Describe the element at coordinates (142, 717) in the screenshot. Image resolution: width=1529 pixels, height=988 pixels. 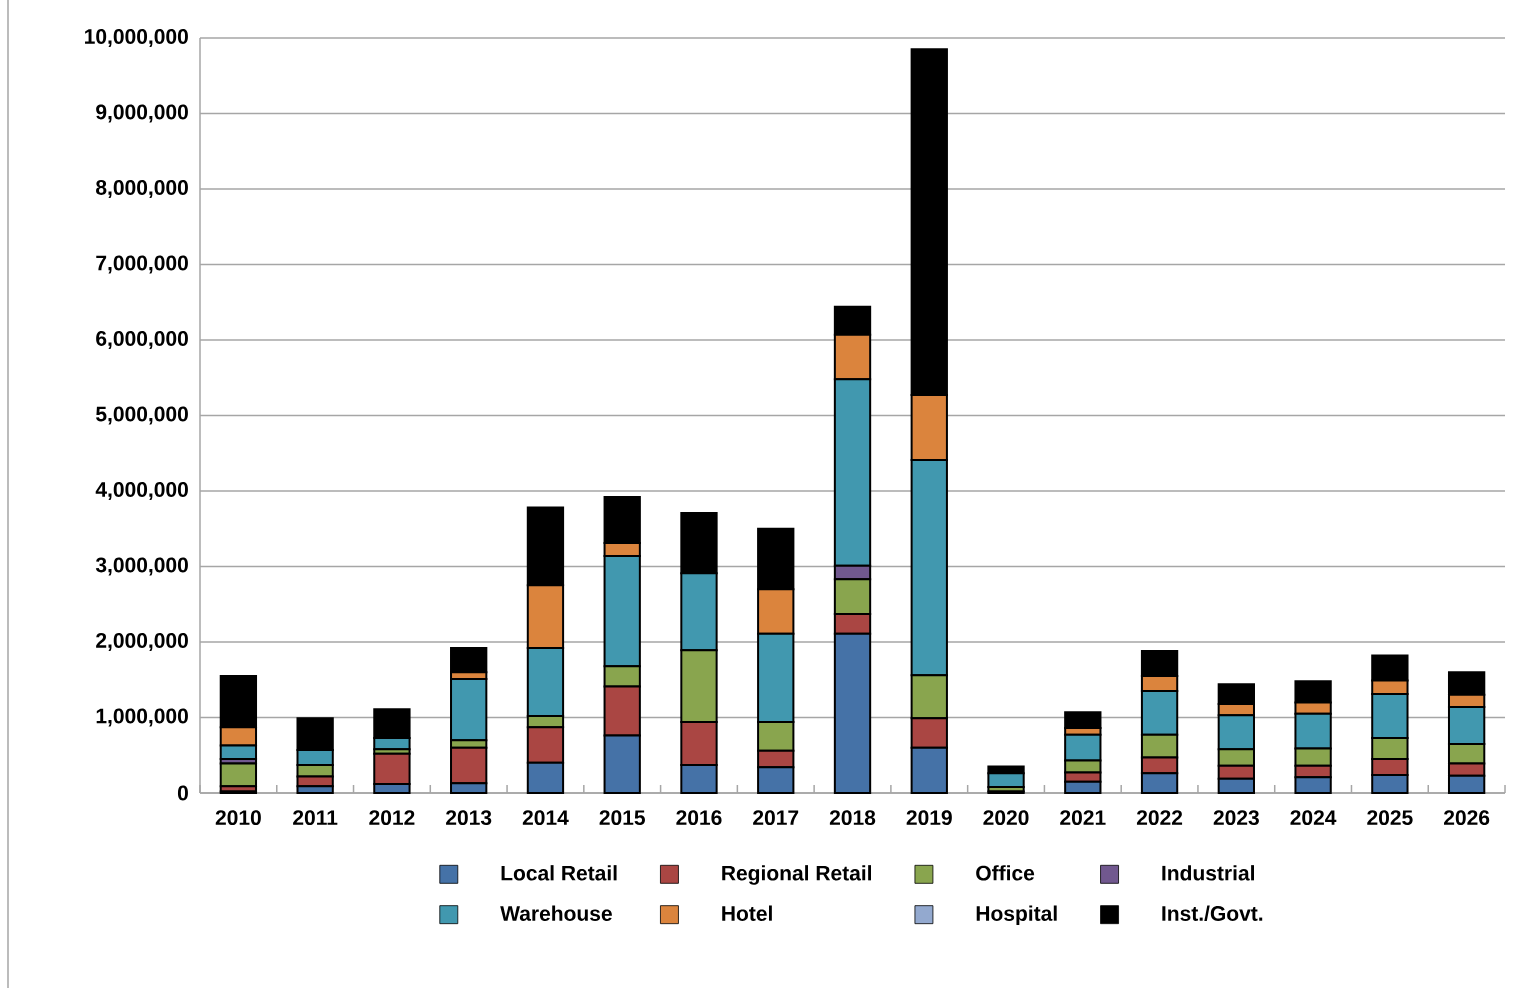
I see `y-tick-label: 1,000,000` at that location.